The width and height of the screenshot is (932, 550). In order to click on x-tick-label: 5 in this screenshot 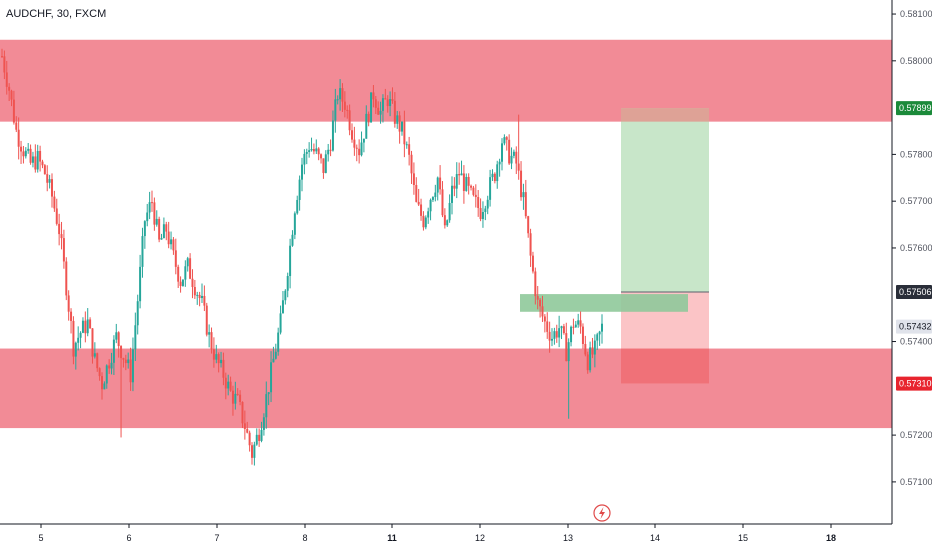, I will do `click(40, 538)`.